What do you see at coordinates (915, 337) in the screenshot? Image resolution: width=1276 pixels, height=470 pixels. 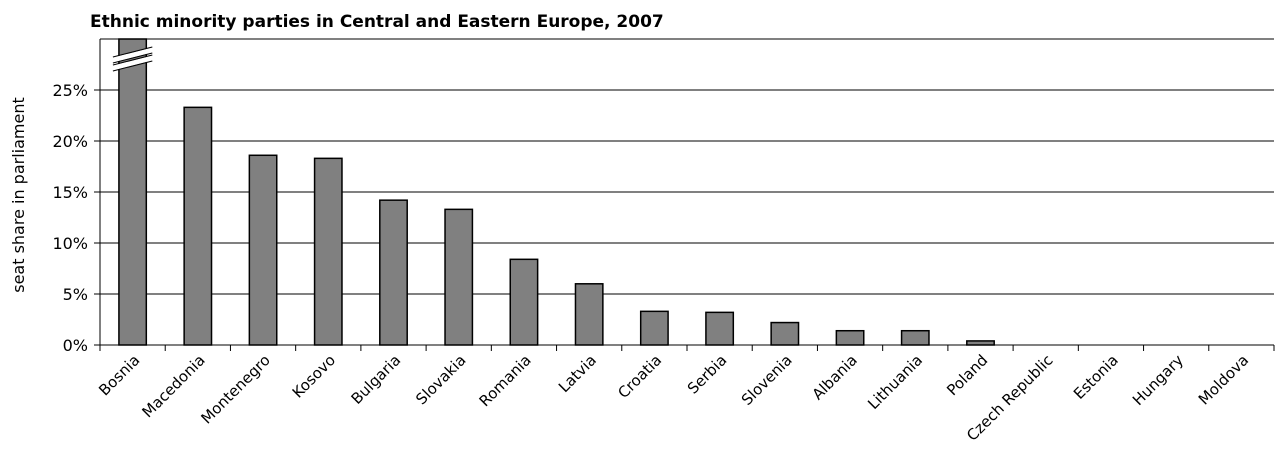 I see `bar-lithuania` at bounding box center [915, 337].